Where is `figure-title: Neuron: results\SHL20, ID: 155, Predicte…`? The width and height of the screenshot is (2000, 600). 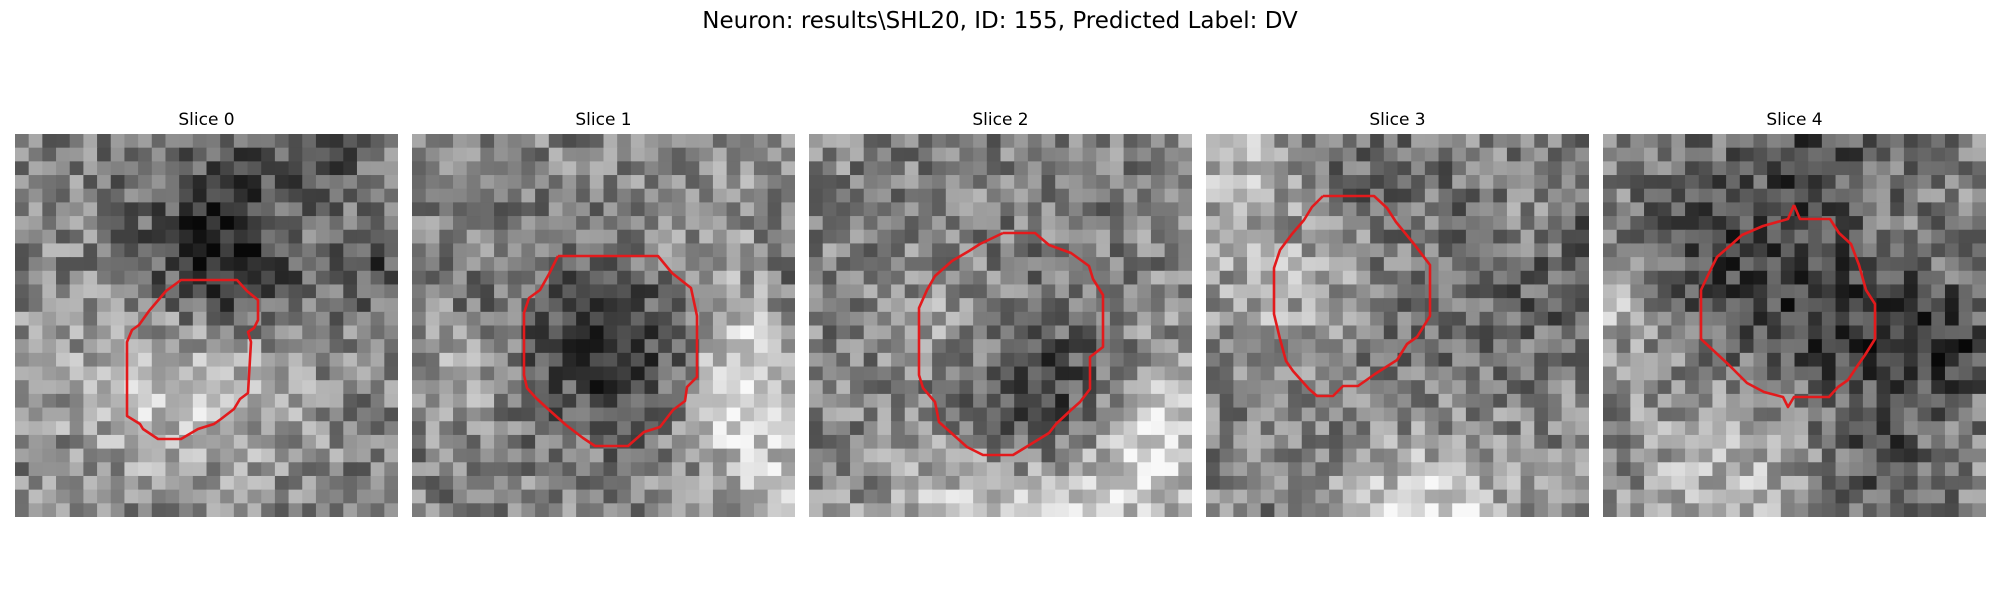 figure-title: Neuron: results\SHL20, ID: 155, Predicte… is located at coordinates (1000, 21).